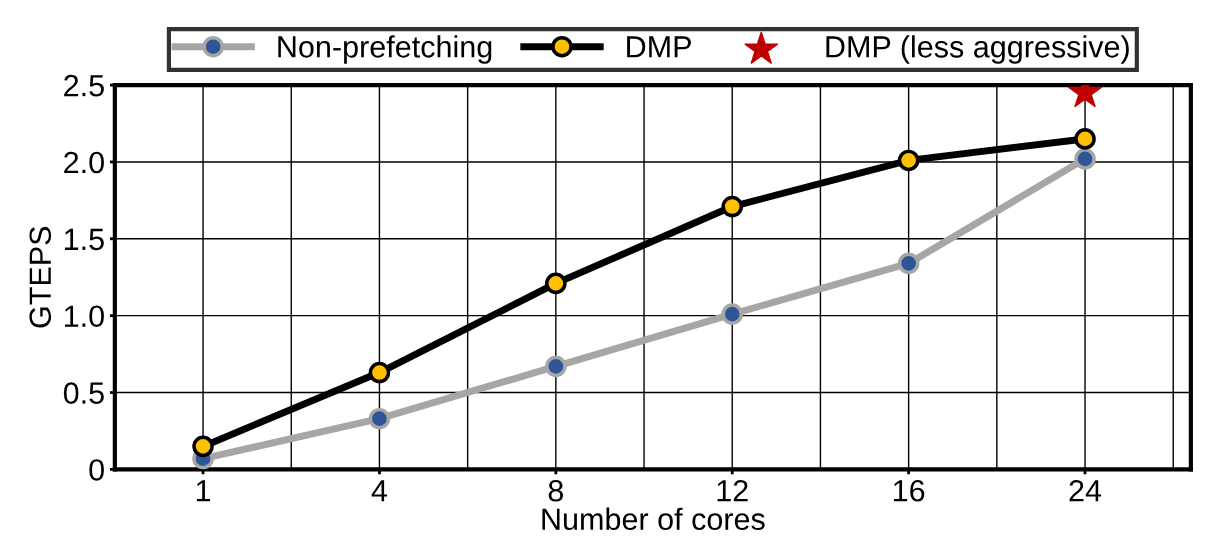  What do you see at coordinates (203, 491) in the screenshot?
I see `x-tick-label: 1` at bounding box center [203, 491].